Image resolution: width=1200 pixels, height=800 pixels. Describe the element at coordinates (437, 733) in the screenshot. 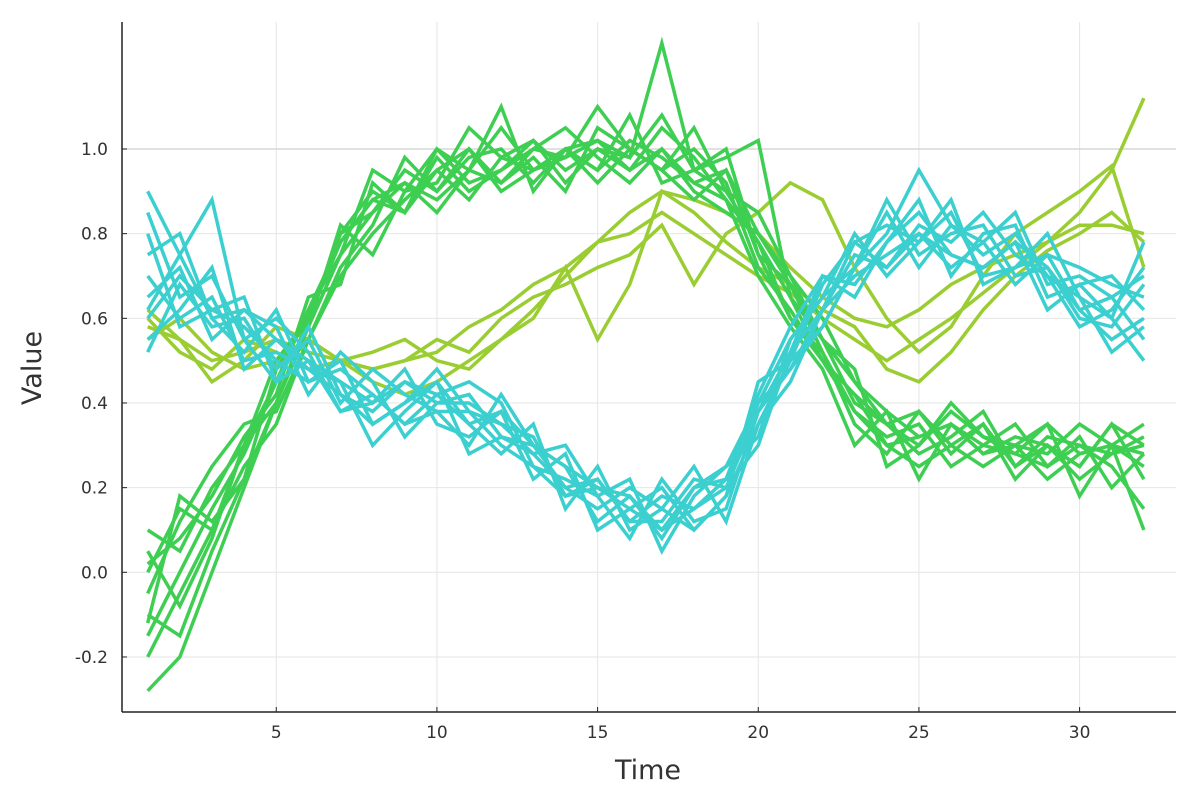

I see `x-tick-label: 10` at that location.